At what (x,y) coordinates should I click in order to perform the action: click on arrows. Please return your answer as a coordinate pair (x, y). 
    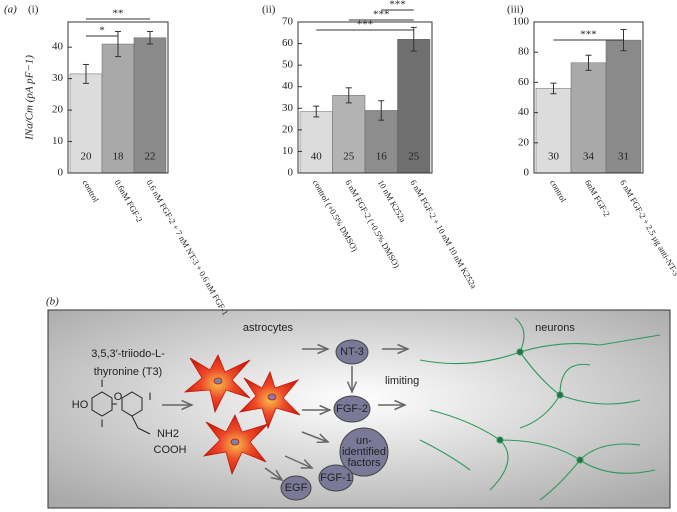
    Looking at the image, I should click on (285, 414).